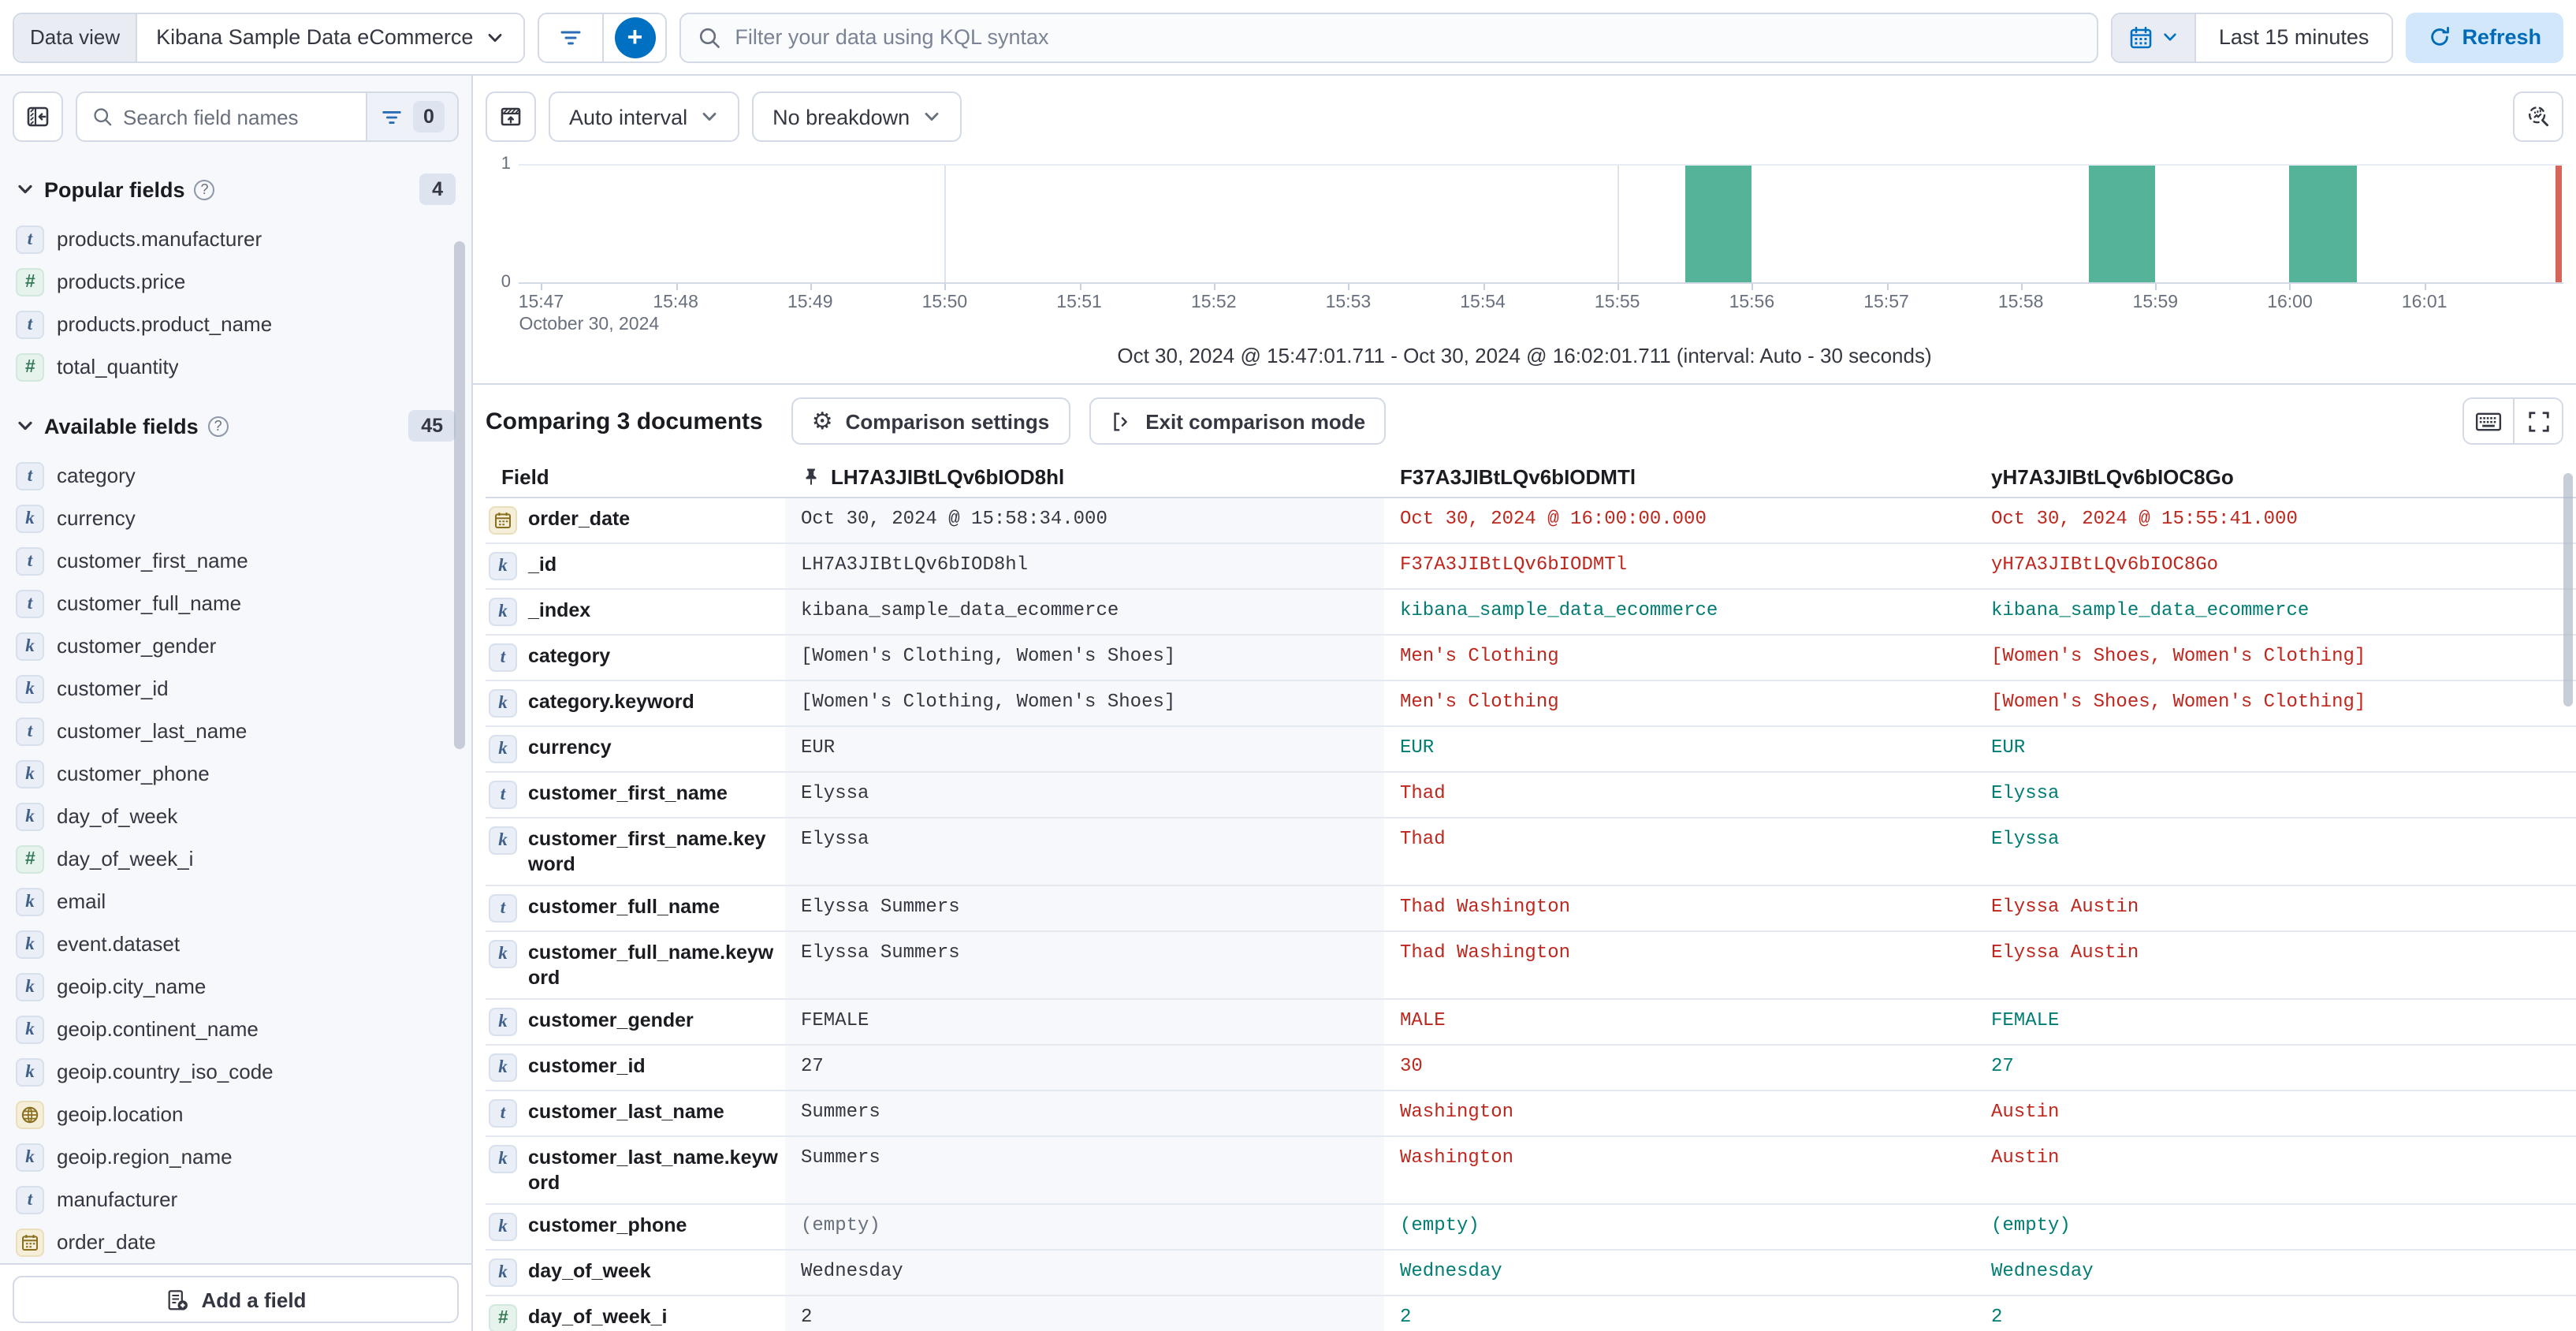 The height and width of the screenshot is (1331, 2576). What do you see at coordinates (411, 116) in the screenshot?
I see `field-filter-controls: 0` at bounding box center [411, 116].